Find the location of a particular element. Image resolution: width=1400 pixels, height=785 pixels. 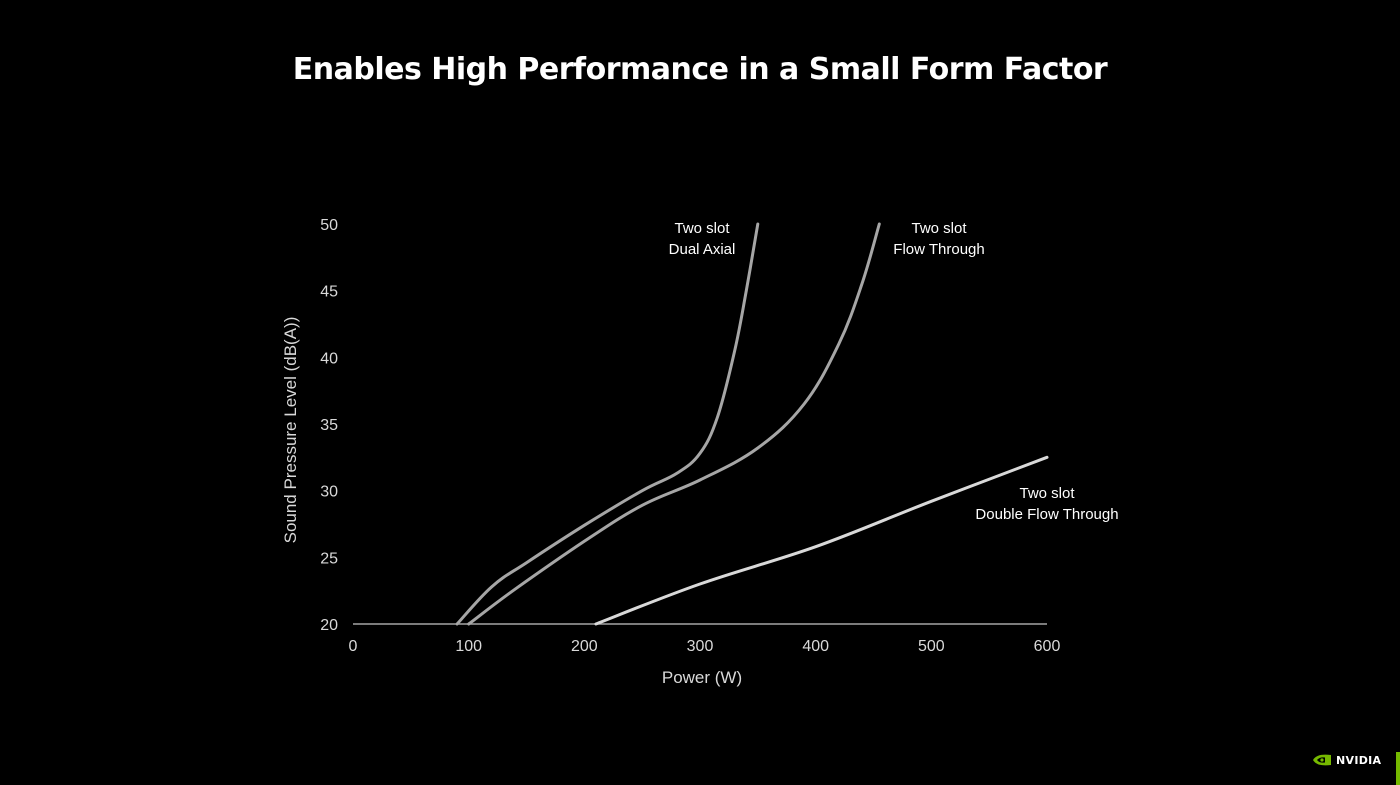

x-tick-label: 100 is located at coordinates (468, 646).